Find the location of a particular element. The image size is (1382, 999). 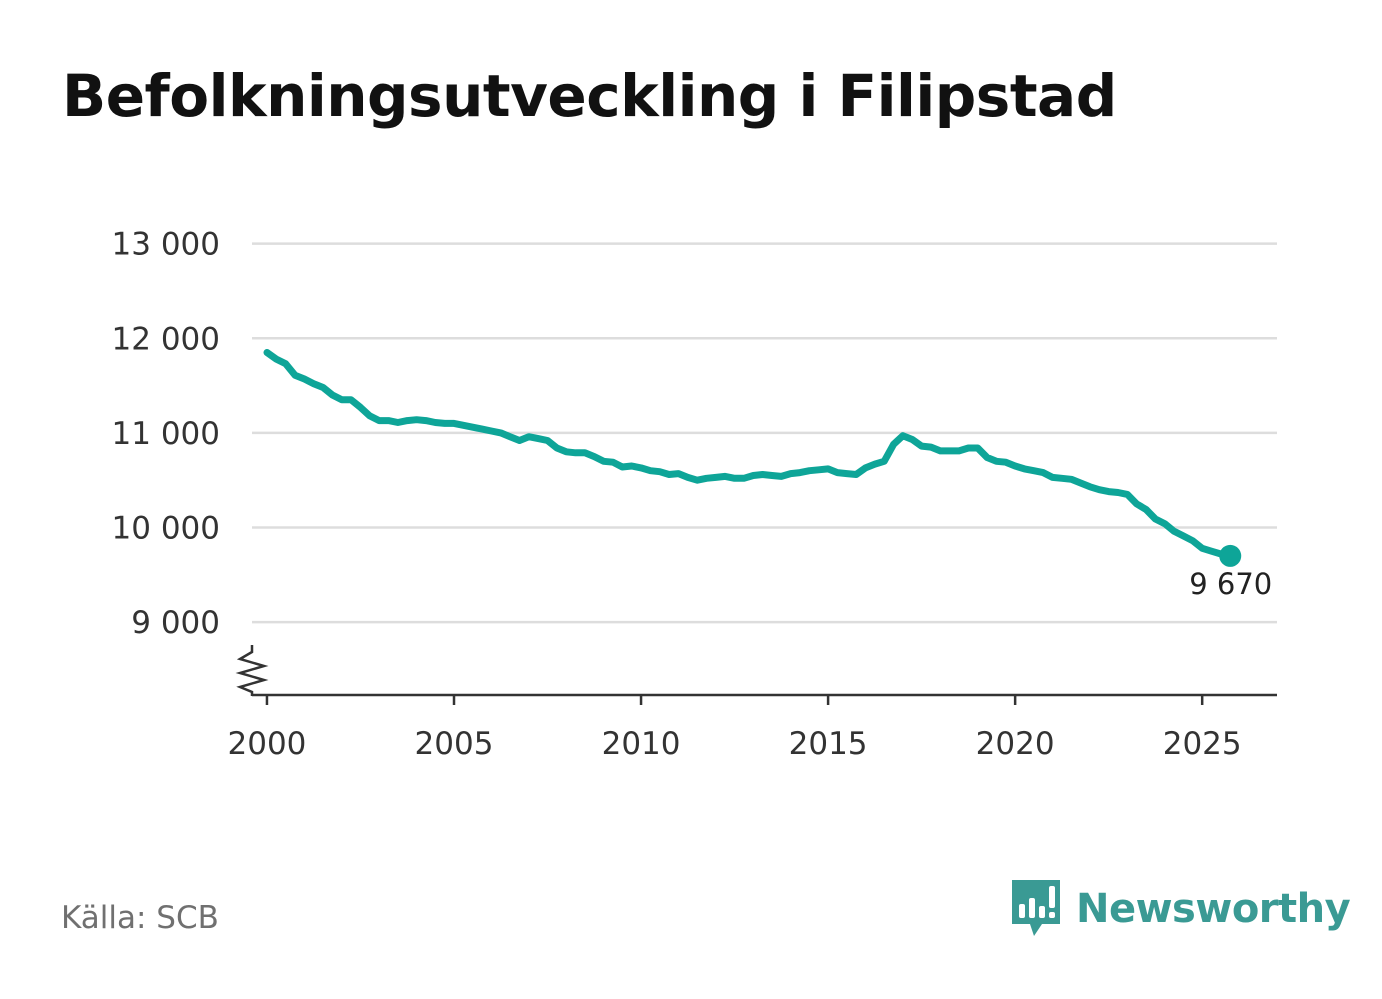

chart-title: Befolkningsutveckling i Filipstad is located at coordinates (589, 96).